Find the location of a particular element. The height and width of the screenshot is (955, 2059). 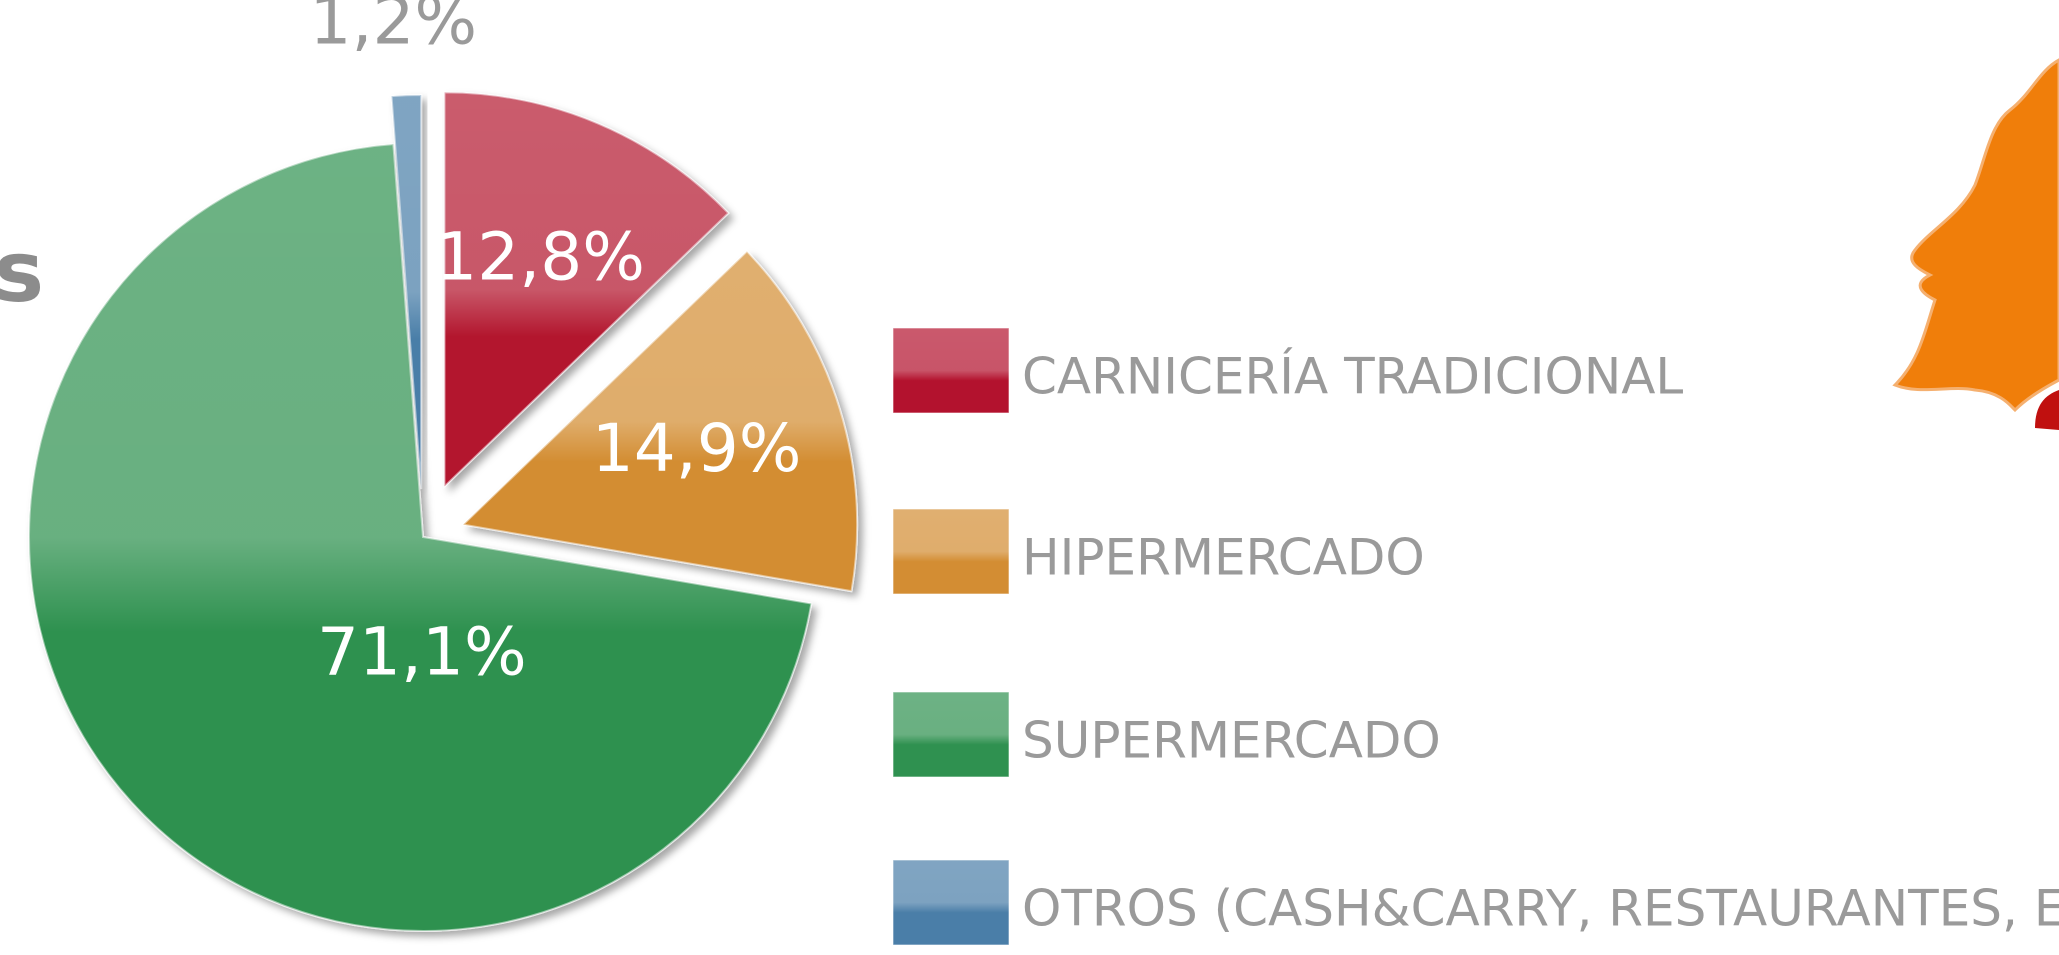

legend-label: SUPERMERCADO is located at coordinates (1231, 741).